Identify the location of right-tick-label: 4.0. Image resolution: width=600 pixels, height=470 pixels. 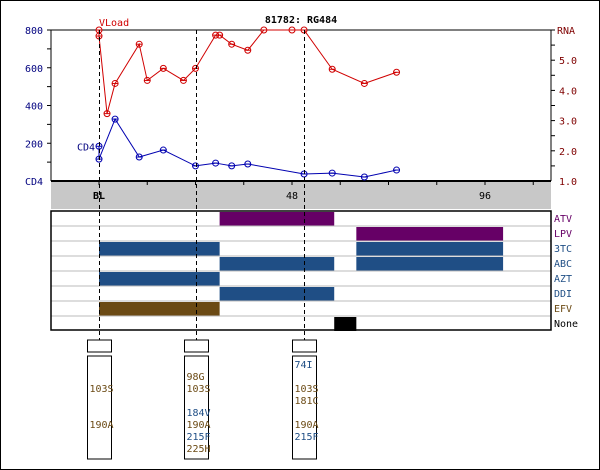
(568, 91).